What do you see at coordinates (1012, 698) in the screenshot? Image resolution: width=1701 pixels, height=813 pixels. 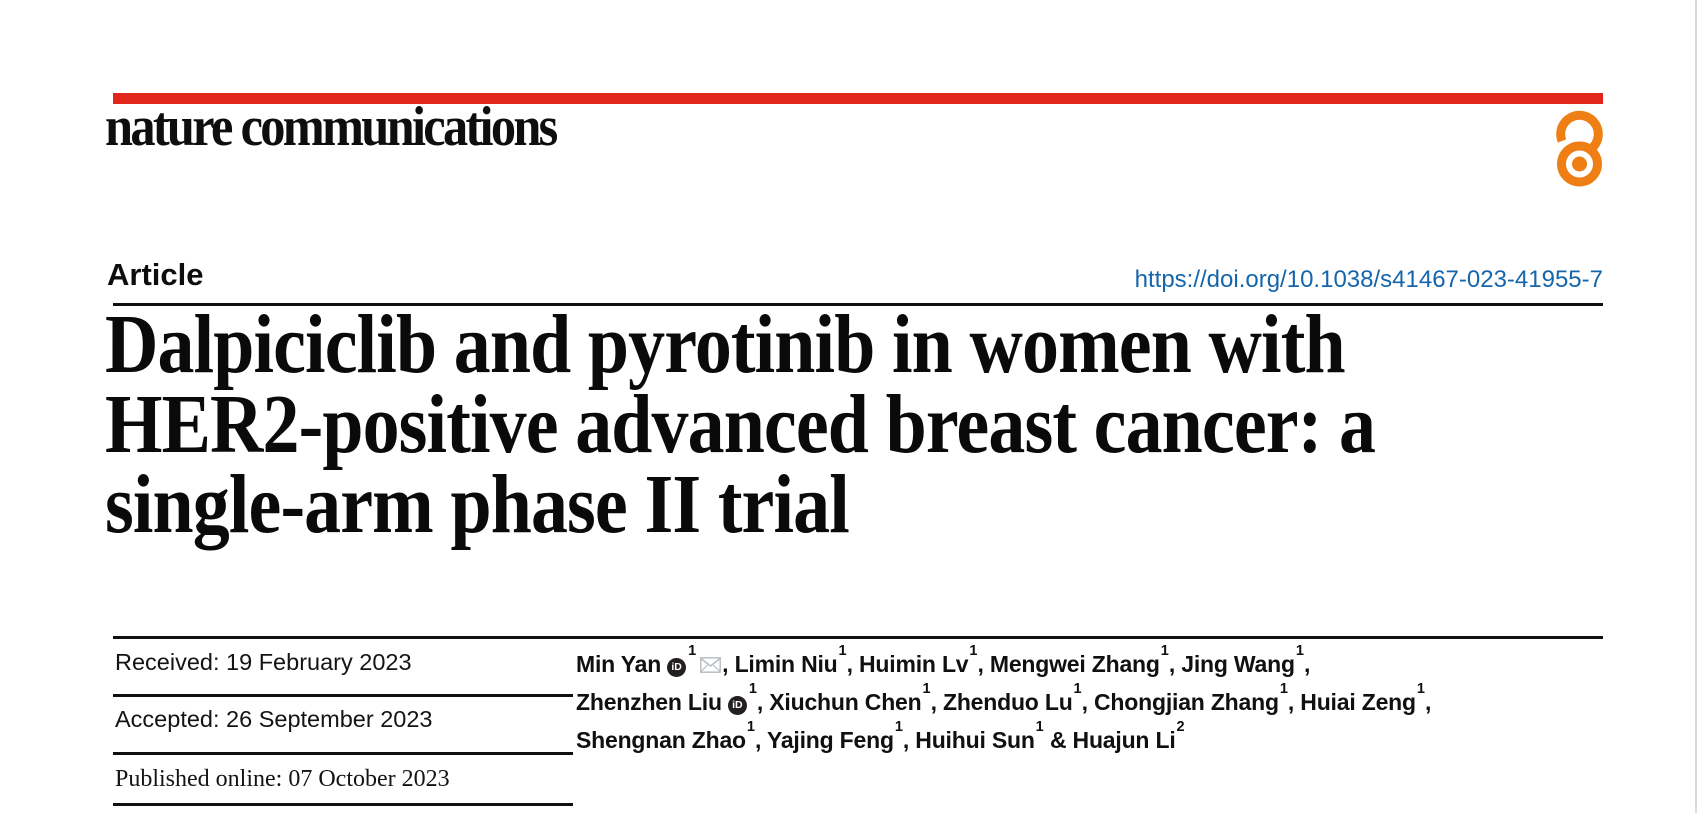 I see `author-name: Zhenduo Lu1` at bounding box center [1012, 698].